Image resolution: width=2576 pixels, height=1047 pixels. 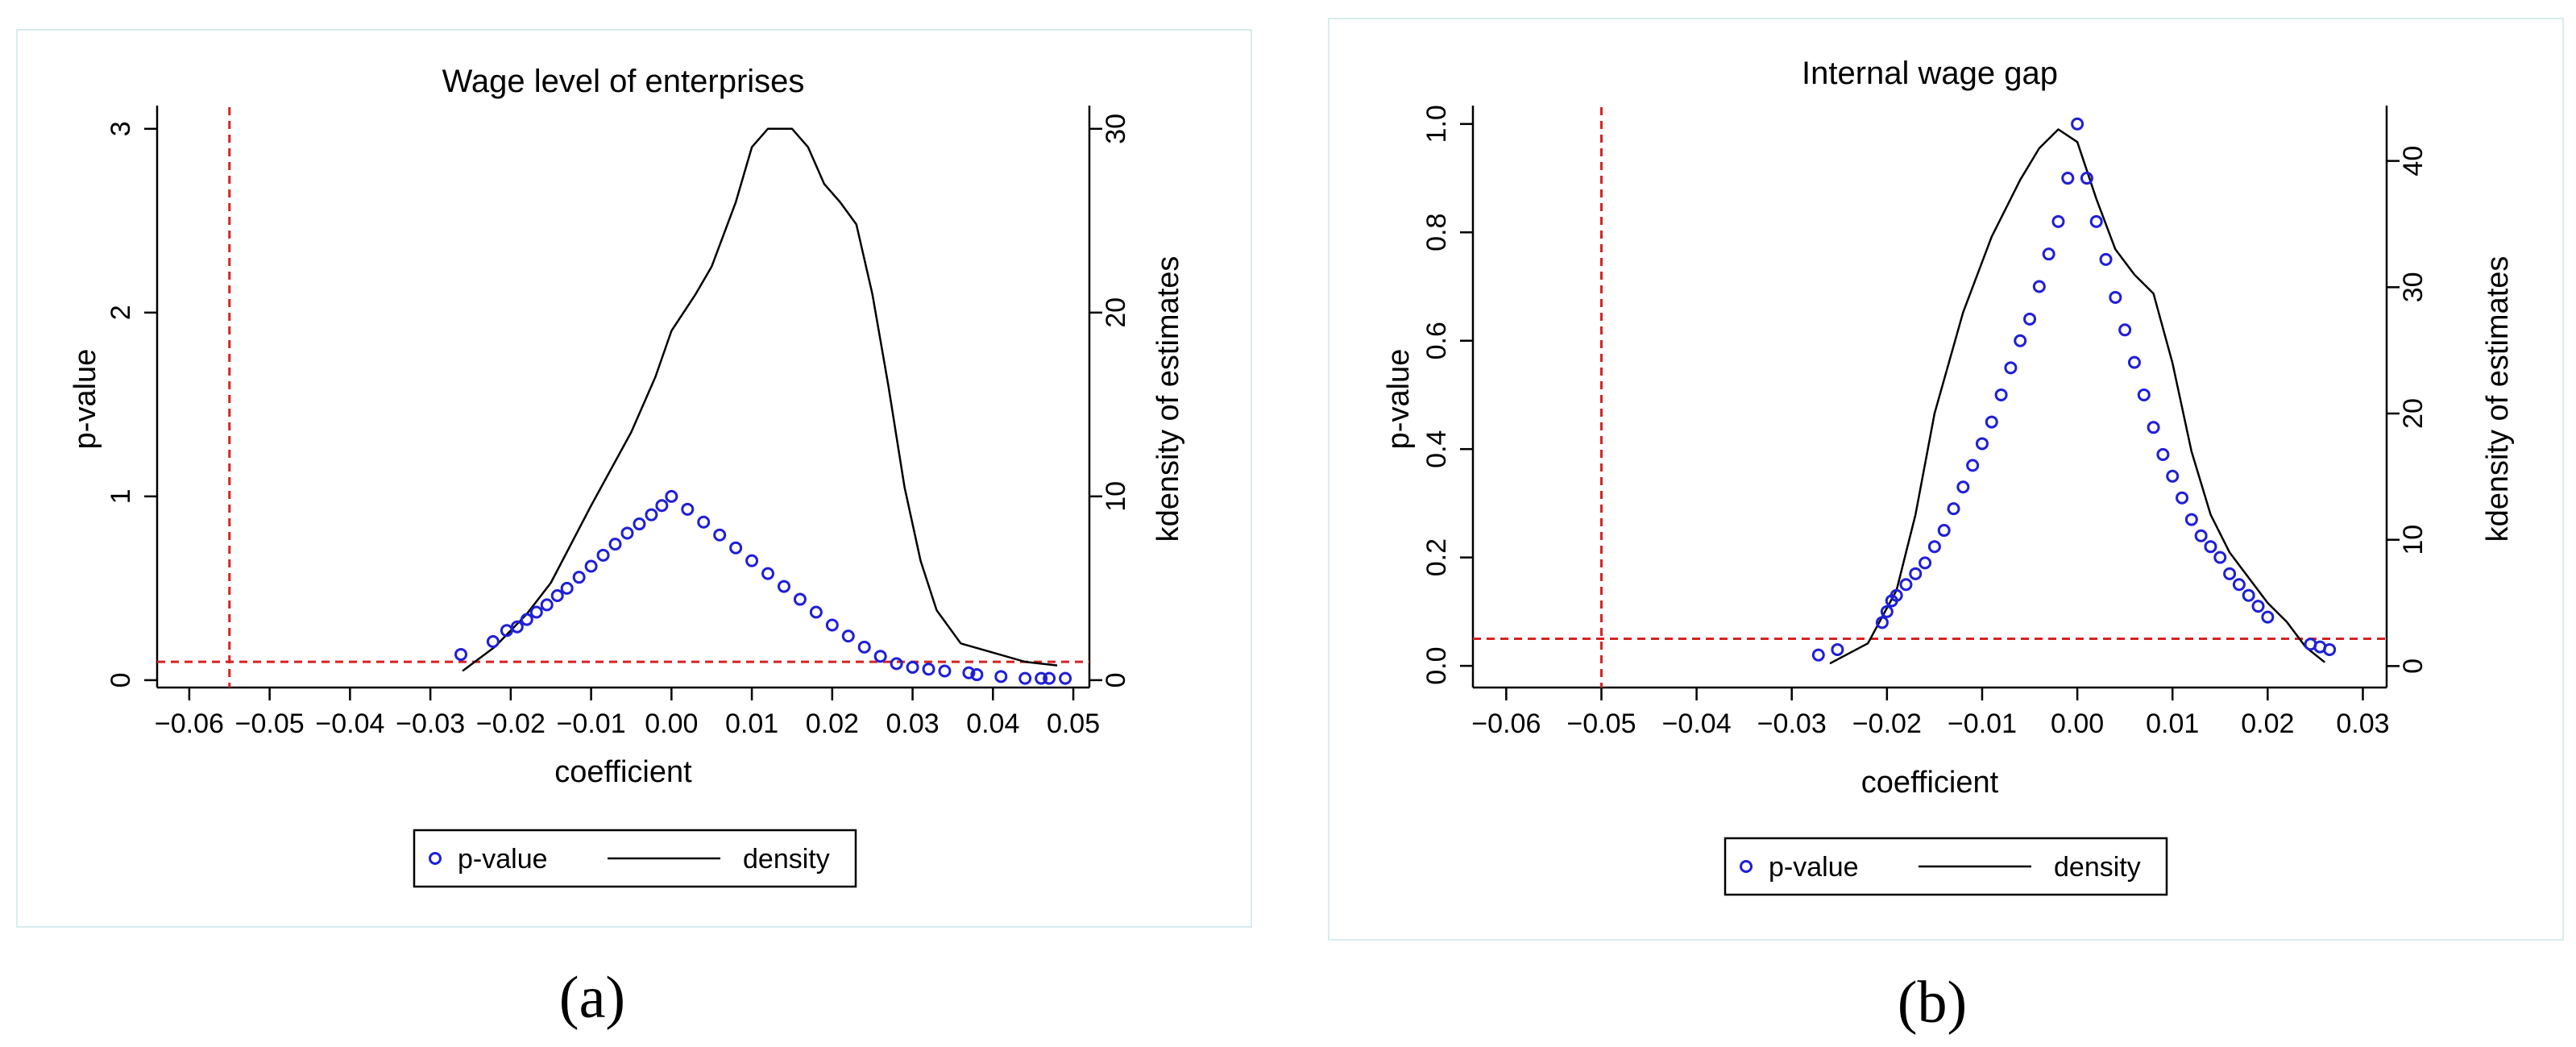 What do you see at coordinates (1116, 680) in the screenshot?
I see `y2-tick-label-a: 0` at bounding box center [1116, 680].